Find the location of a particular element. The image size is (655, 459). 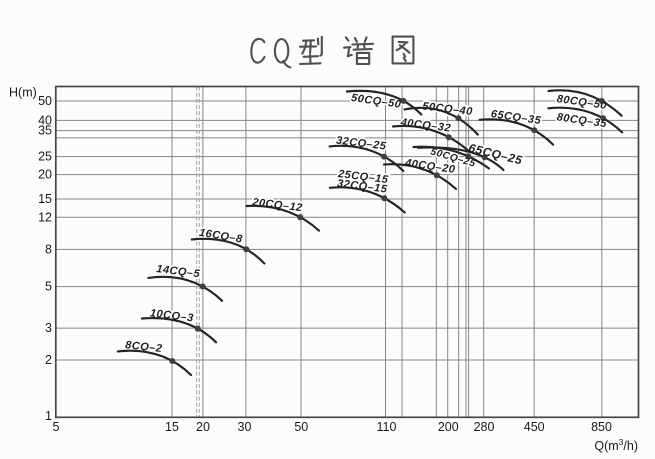

svg-text: 1 is located at coordinates (48, 416).